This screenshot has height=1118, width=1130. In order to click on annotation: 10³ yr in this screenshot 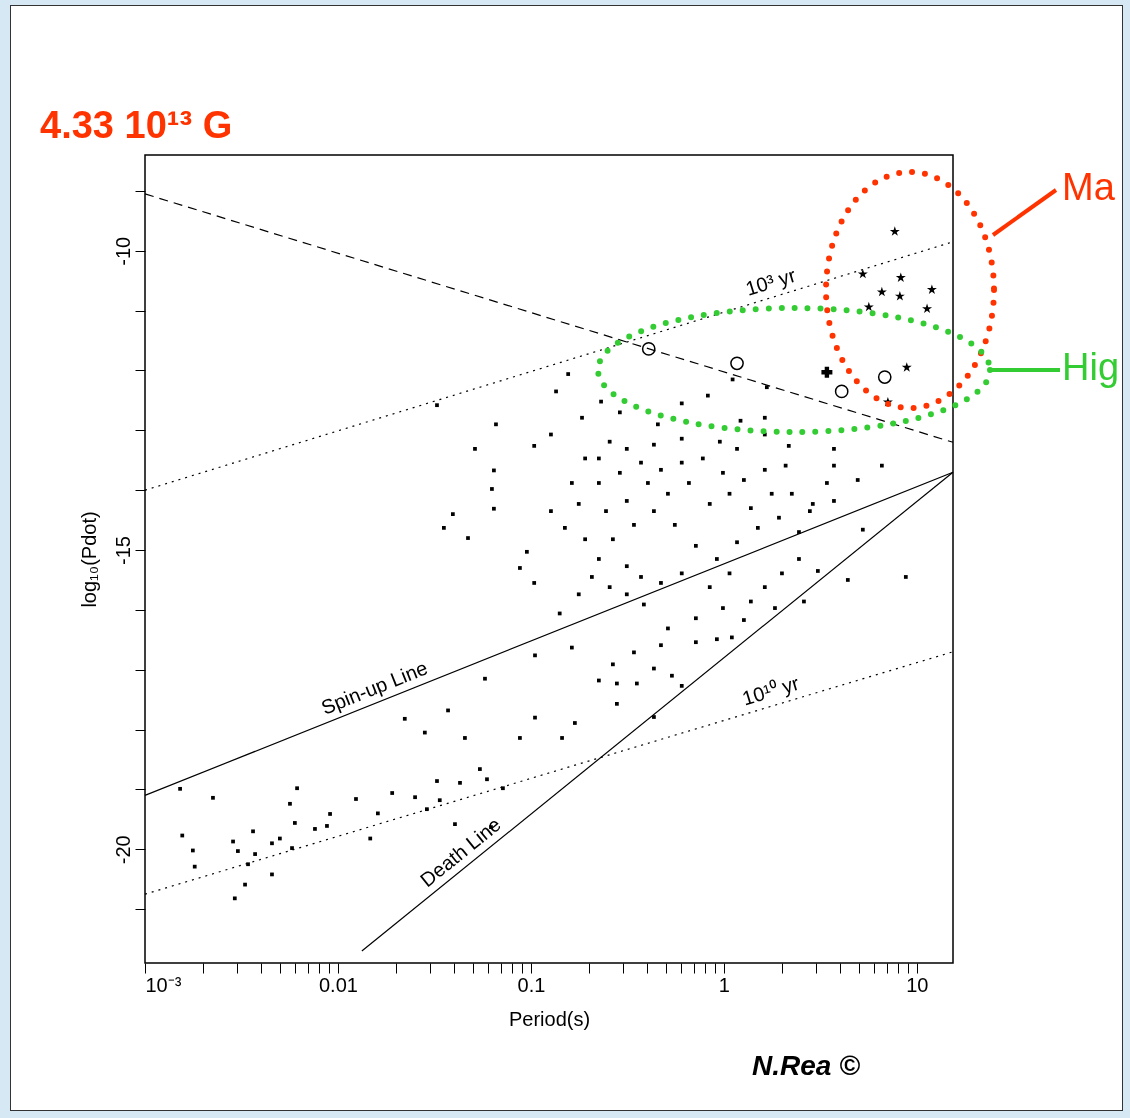, I will do `click(770, 281)`.